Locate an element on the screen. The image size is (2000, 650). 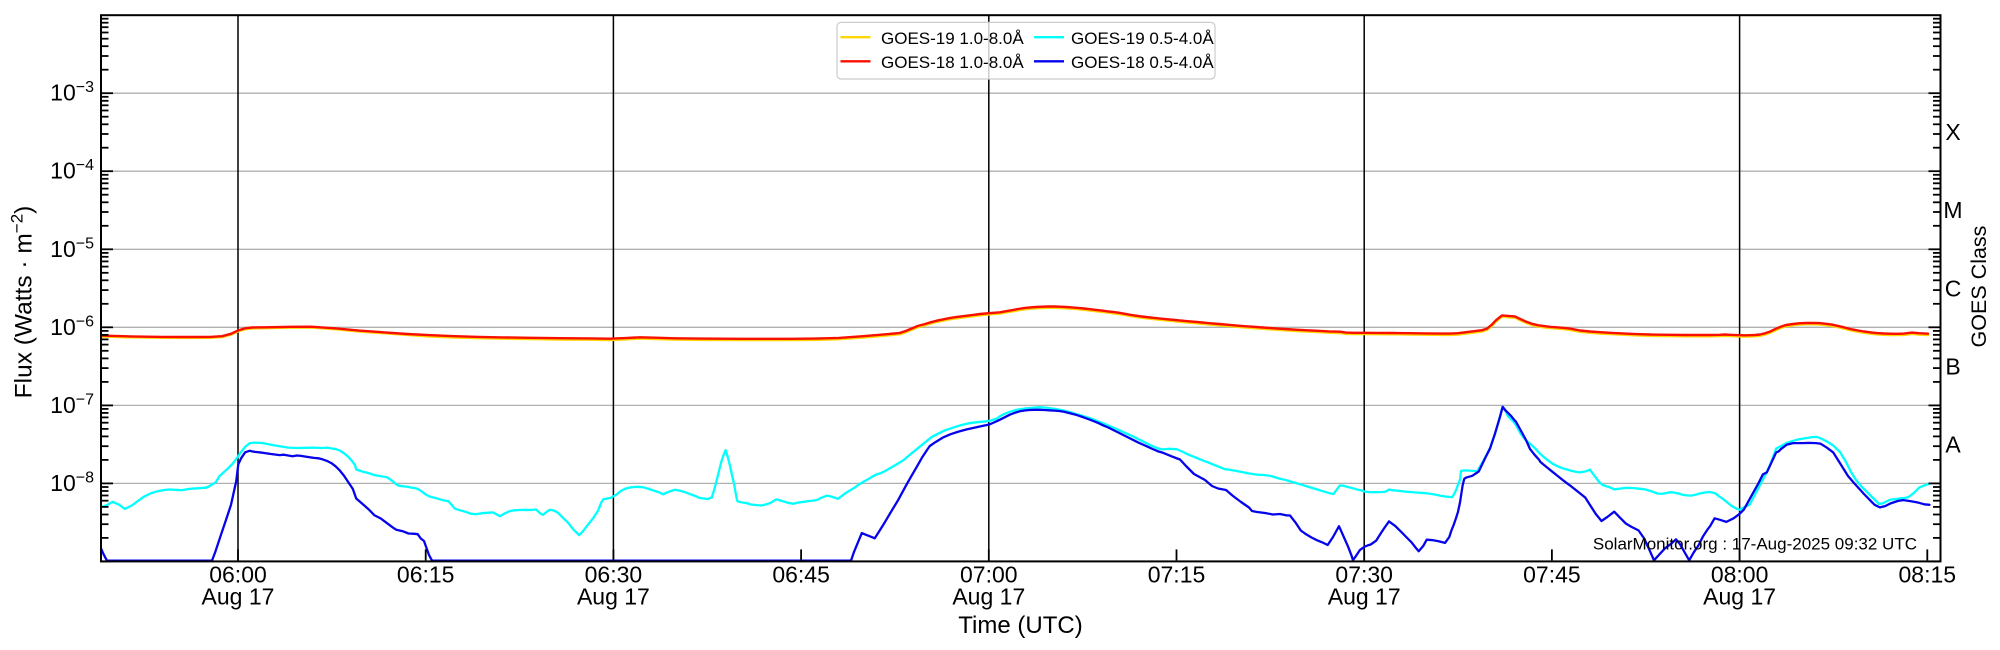
svg-text: 08:15 is located at coordinates (1928, 575).